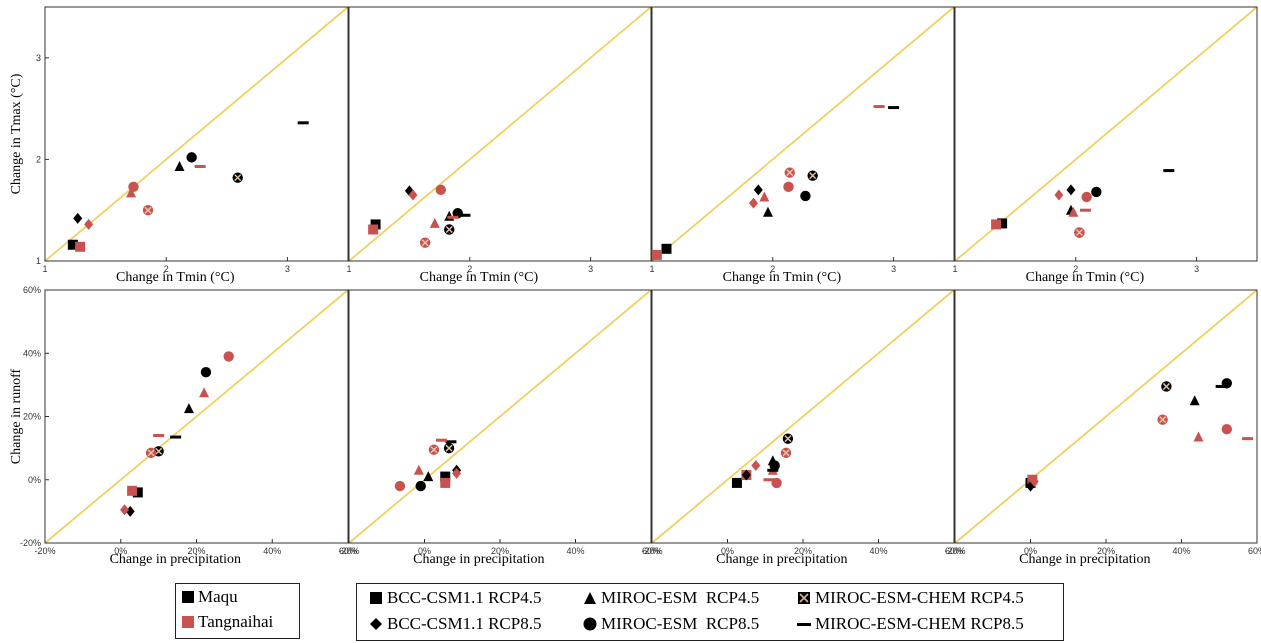 The image size is (1261, 643). I want to click on dash-icon, so click(804, 624).